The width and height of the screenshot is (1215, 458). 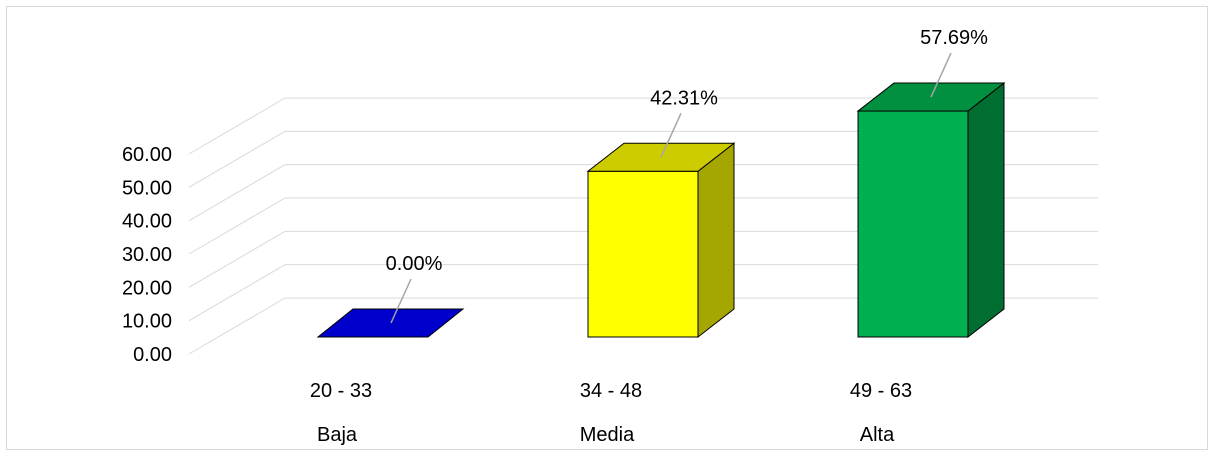 I want to click on y-tick-label: 0.00, so click(x=152, y=355).